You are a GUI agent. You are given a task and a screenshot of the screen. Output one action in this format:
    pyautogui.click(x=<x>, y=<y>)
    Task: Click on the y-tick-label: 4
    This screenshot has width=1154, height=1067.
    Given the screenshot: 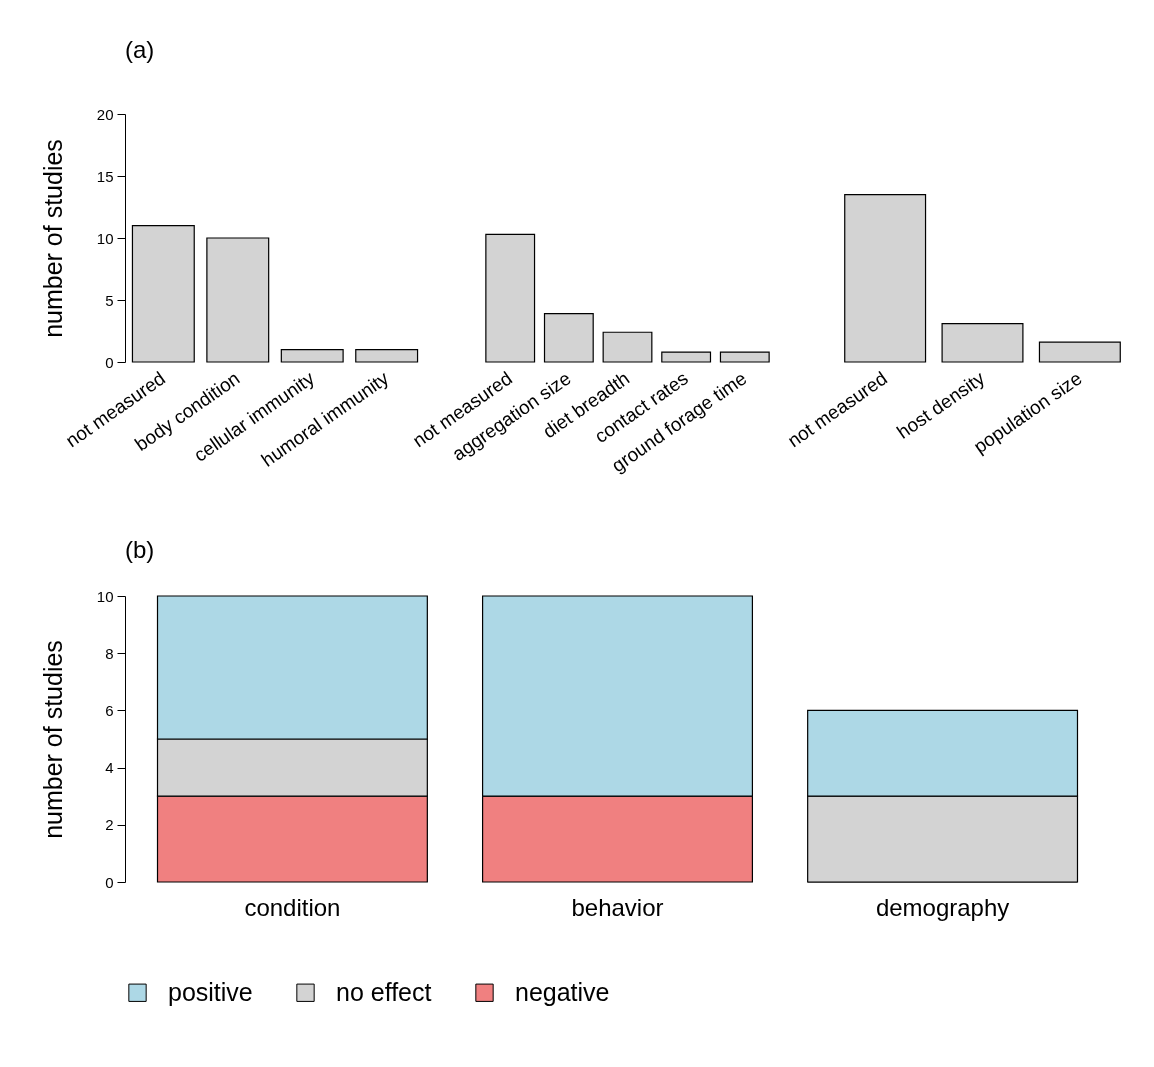 What is the action you would take?
    pyautogui.click(x=109, y=768)
    